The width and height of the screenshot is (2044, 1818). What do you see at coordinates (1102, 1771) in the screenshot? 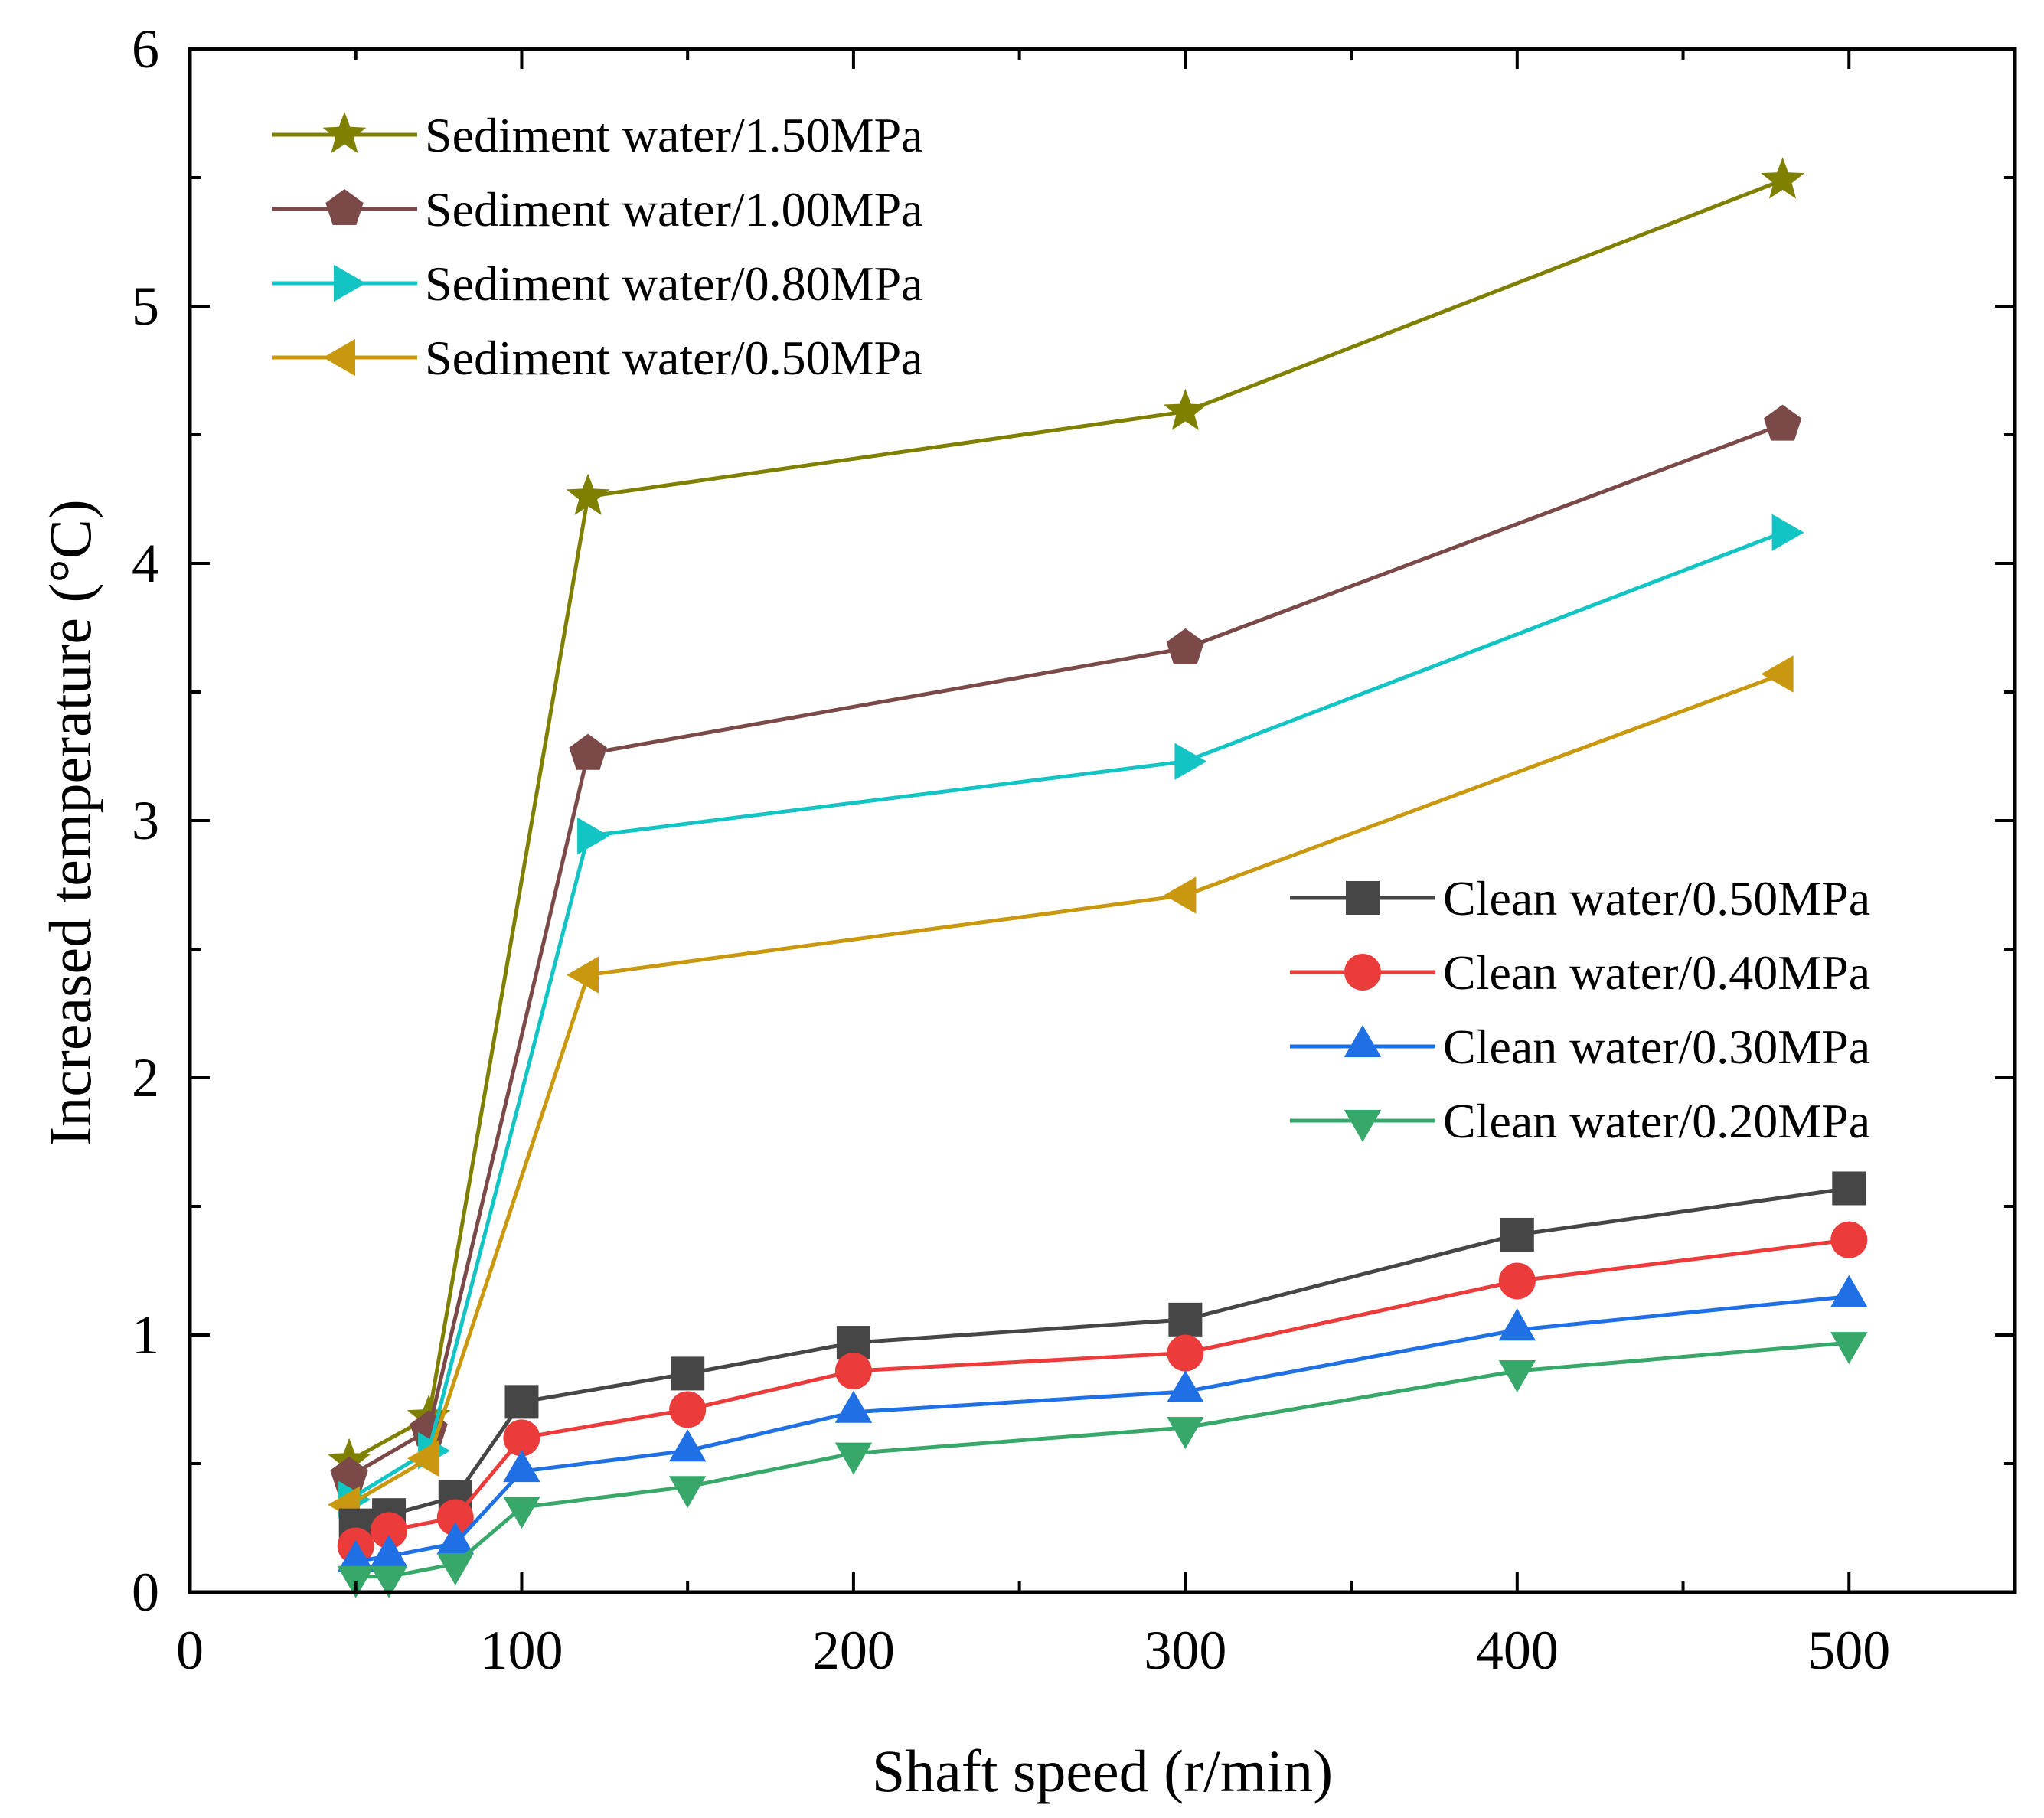
I see `x-axis-title: Shaft speed (r/min)` at bounding box center [1102, 1771].